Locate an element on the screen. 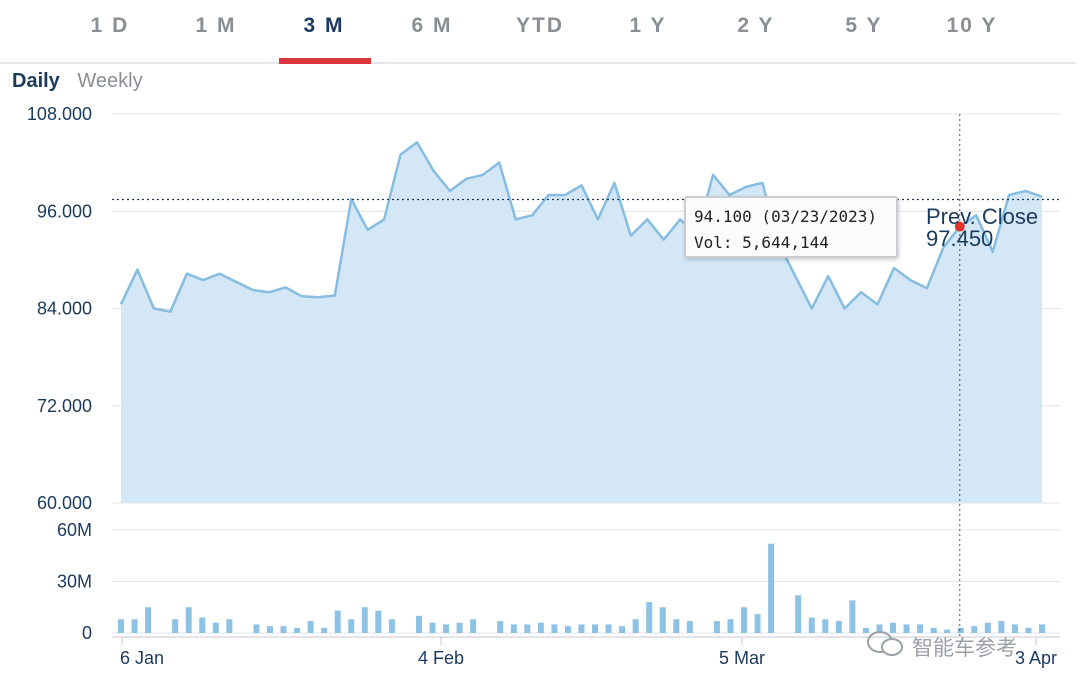  volume-tick-label: 60M is located at coordinates (74, 530).